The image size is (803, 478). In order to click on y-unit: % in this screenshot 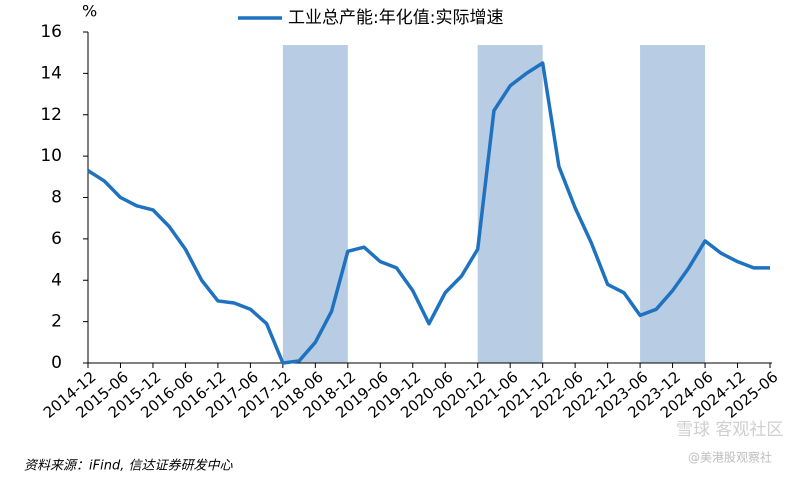, I will do `click(89, 11)`.